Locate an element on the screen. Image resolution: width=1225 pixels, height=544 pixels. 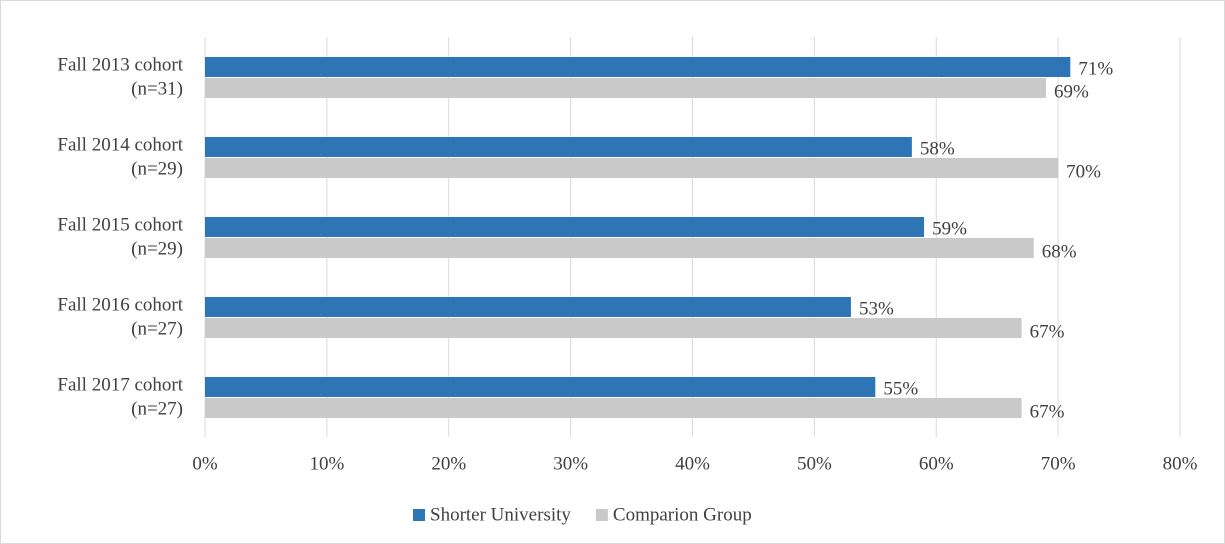
data-label: 69% is located at coordinates (1071, 91).